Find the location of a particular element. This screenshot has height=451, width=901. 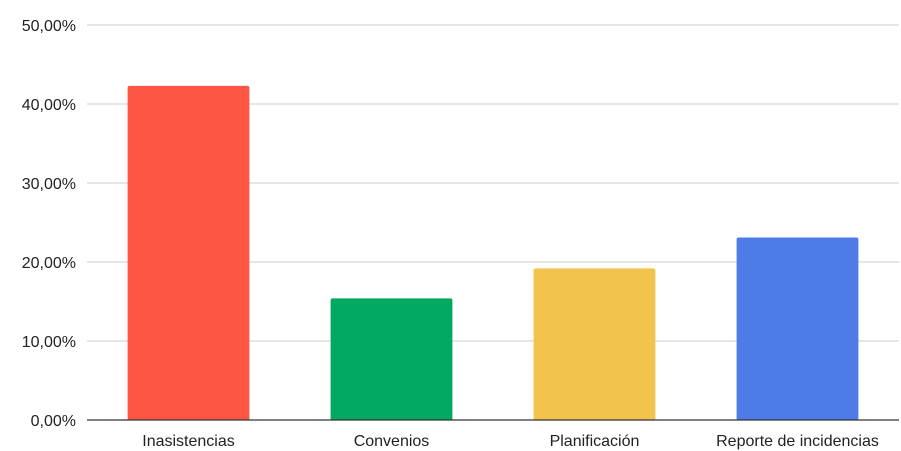

y-tick-label: 0,00% is located at coordinates (53, 421).